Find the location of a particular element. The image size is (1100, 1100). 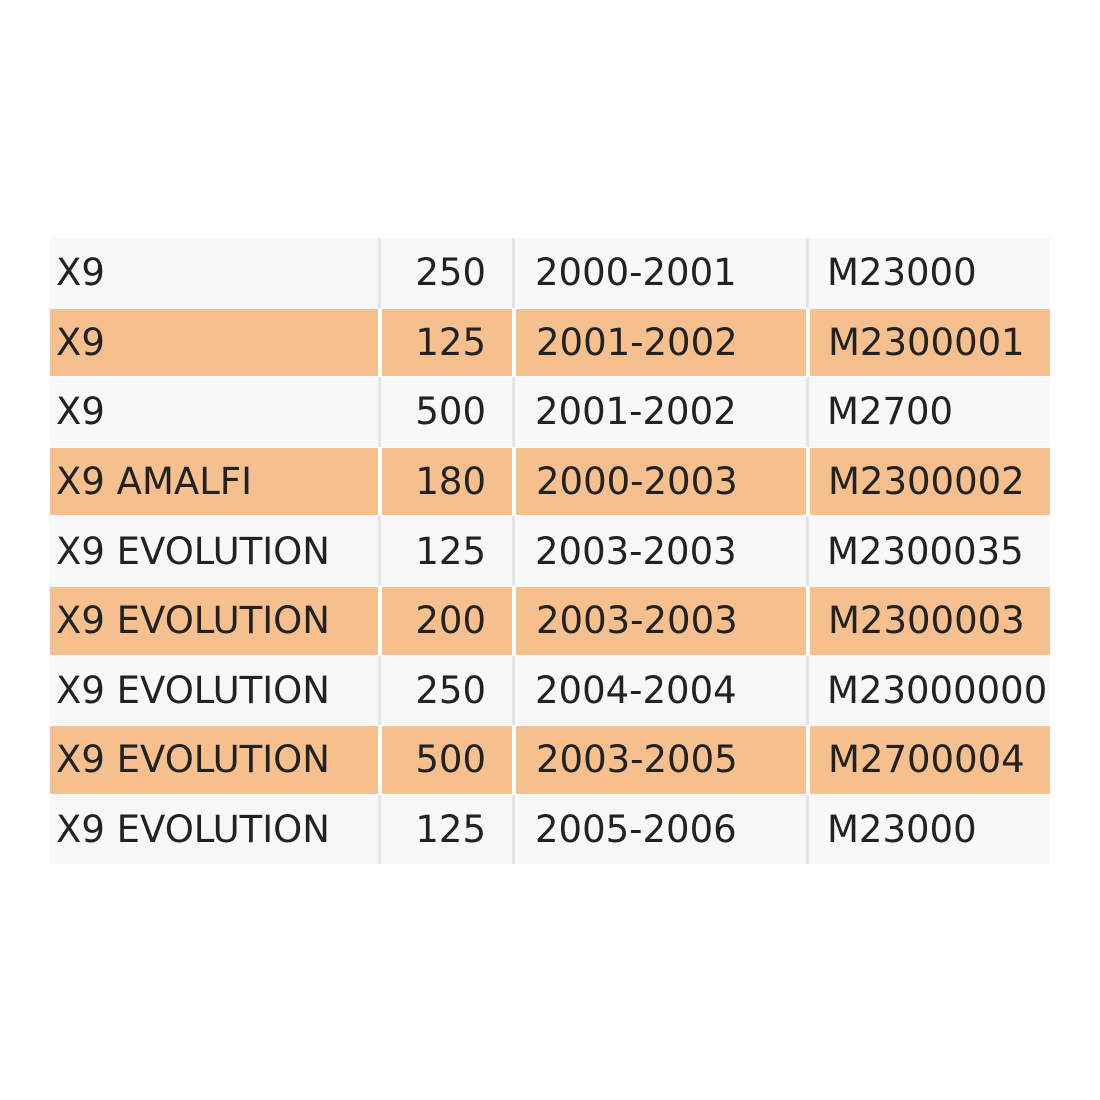

table-row: X9 250 2000-2001 M23000 is located at coordinates (550, 273).